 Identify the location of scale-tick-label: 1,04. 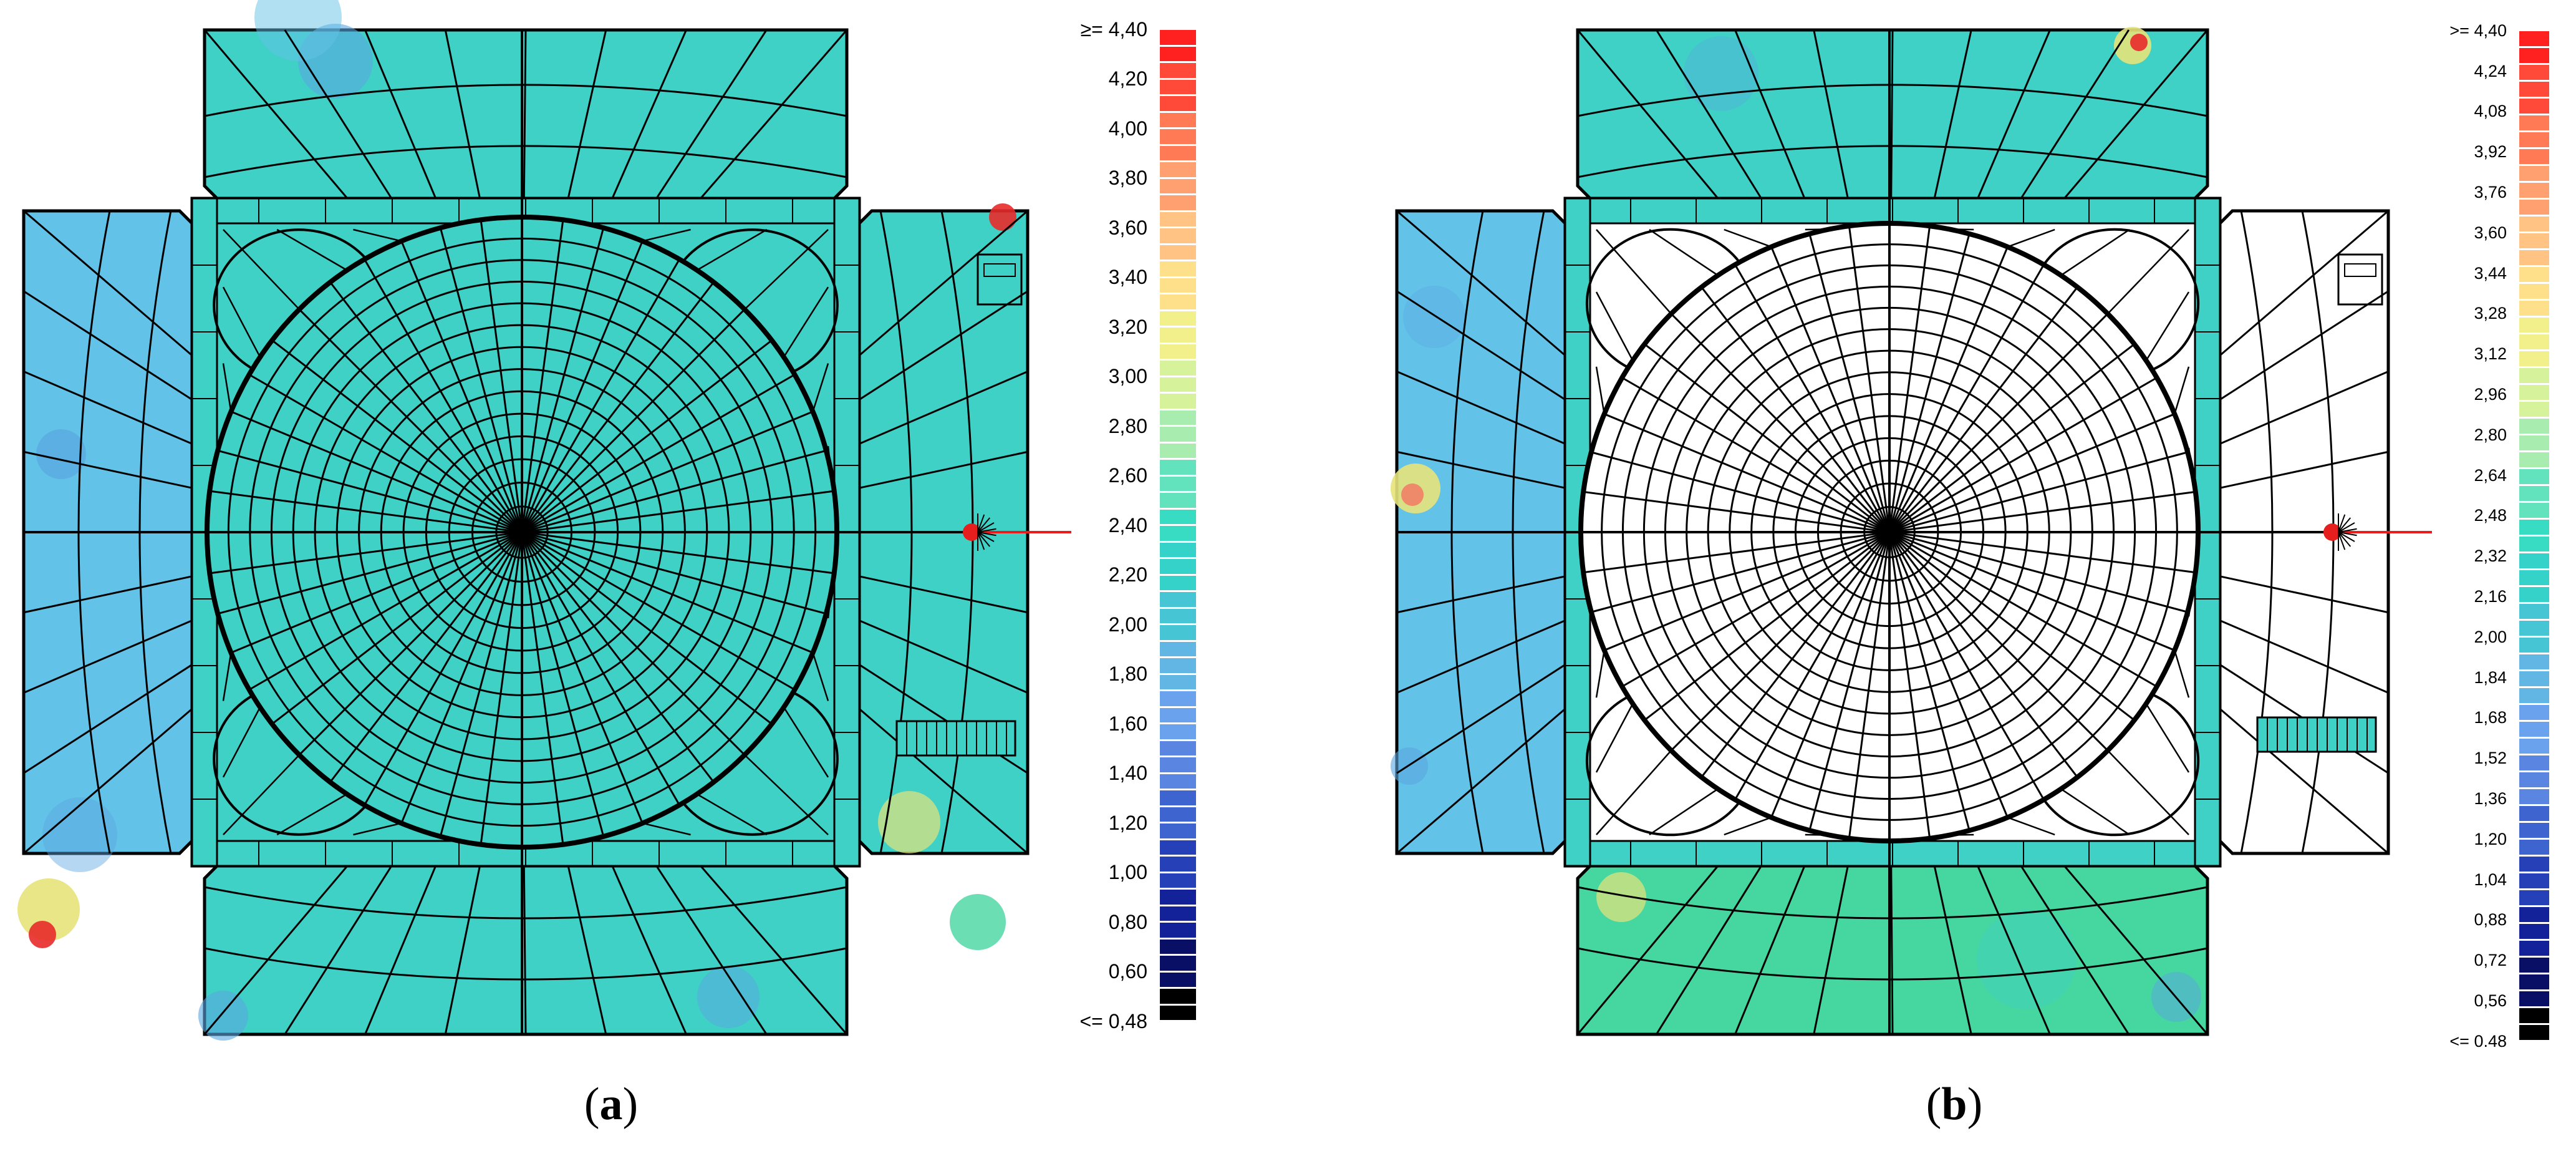
(2490, 879).